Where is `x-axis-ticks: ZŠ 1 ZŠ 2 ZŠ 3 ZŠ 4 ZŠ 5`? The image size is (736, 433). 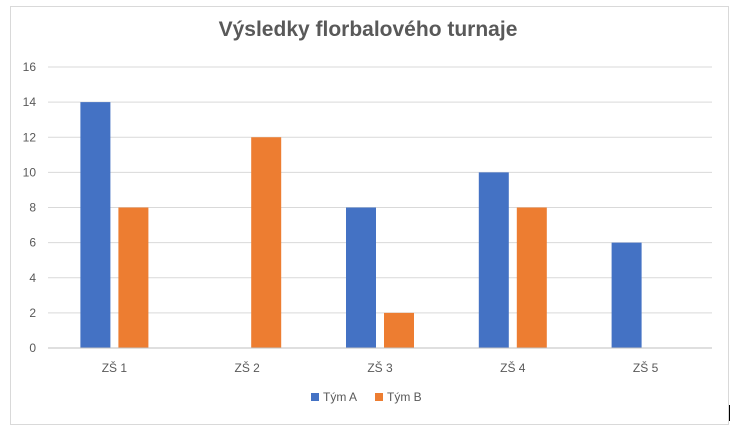
x-axis-ticks: ZŠ 1 ZŠ 2 ZŠ 3 ZŠ 4 ZŠ 5 is located at coordinates (380, 367).